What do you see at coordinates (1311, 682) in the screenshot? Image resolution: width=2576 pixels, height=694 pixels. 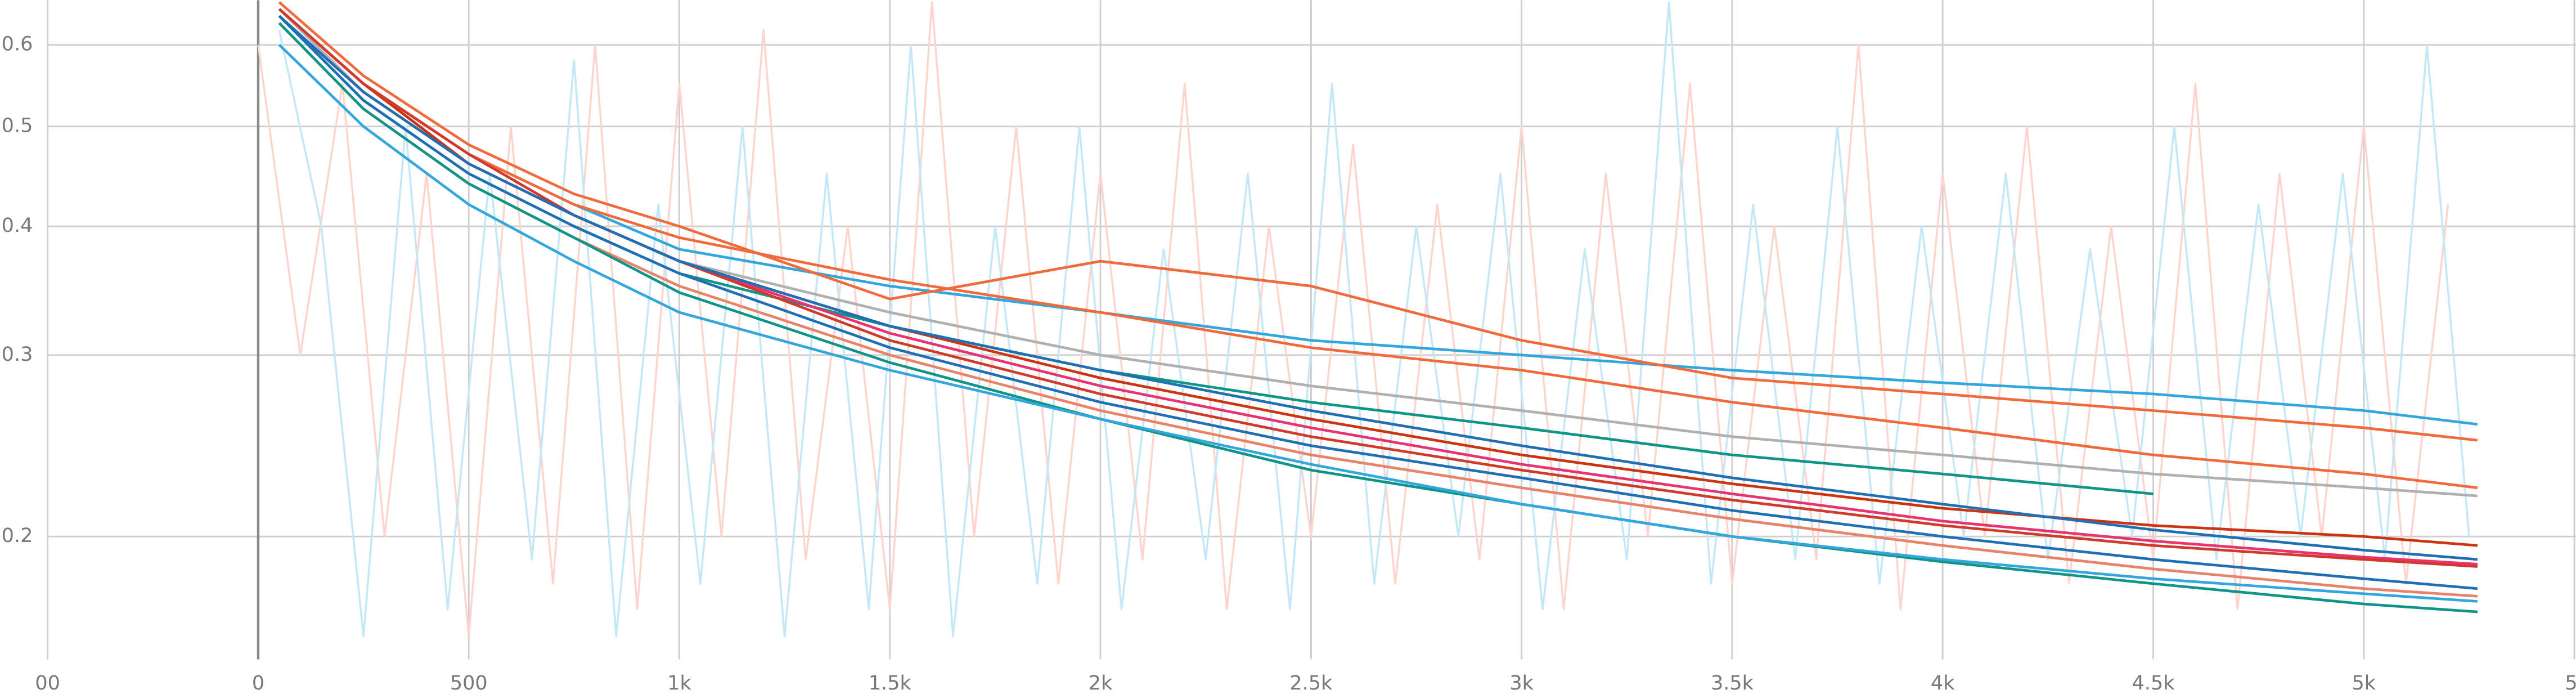 I see `x-tick-label: 2.5k` at bounding box center [1311, 682].